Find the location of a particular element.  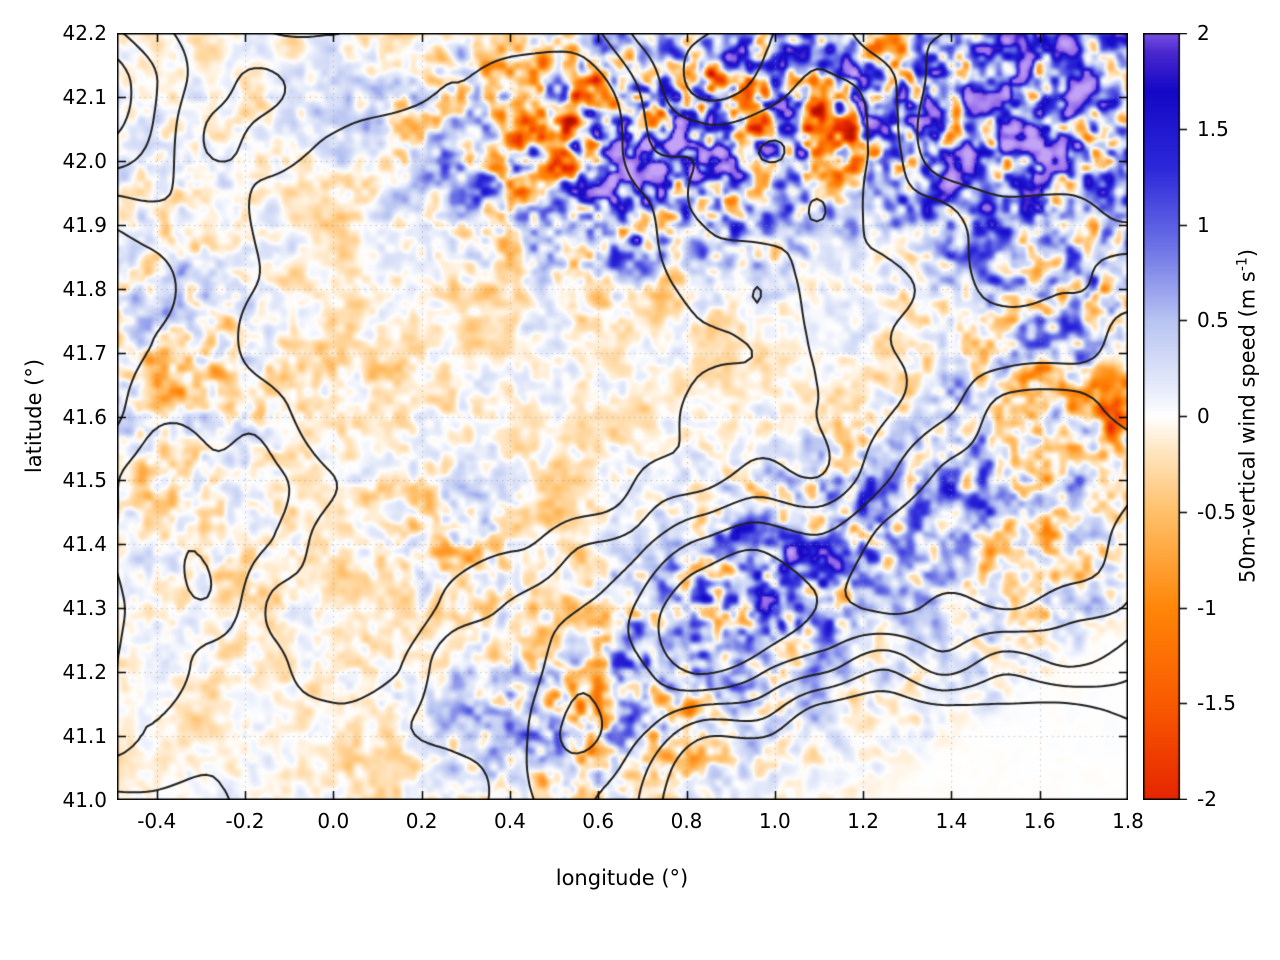

colorbar-tick-label: -2 is located at coordinates (1207, 799).